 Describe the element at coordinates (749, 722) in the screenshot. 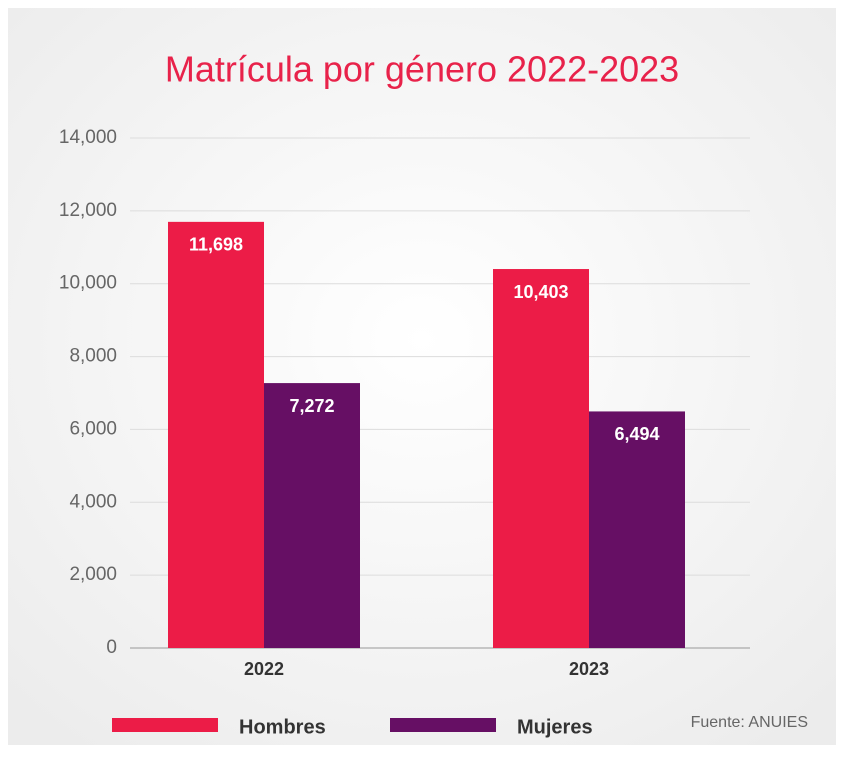

I see `source: Fuente: ANUIES` at that location.